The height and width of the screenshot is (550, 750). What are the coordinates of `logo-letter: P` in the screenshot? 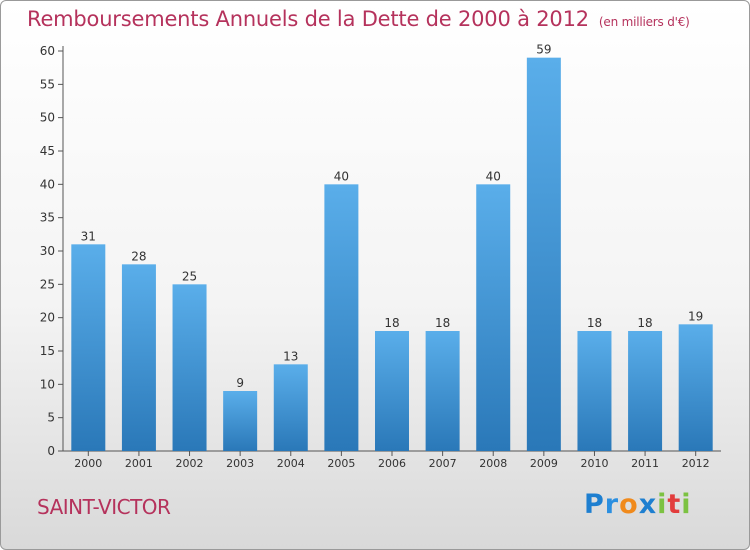 It's located at (594, 504).